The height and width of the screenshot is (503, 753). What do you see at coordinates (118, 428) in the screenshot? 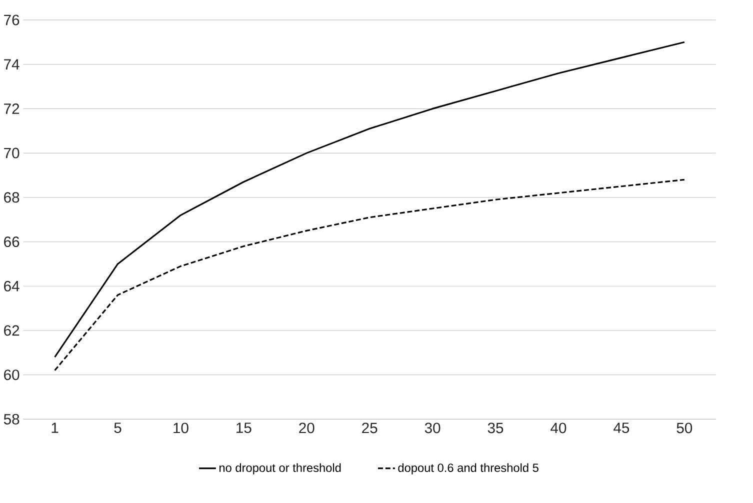
I see `x-tick-label: 5` at bounding box center [118, 428].